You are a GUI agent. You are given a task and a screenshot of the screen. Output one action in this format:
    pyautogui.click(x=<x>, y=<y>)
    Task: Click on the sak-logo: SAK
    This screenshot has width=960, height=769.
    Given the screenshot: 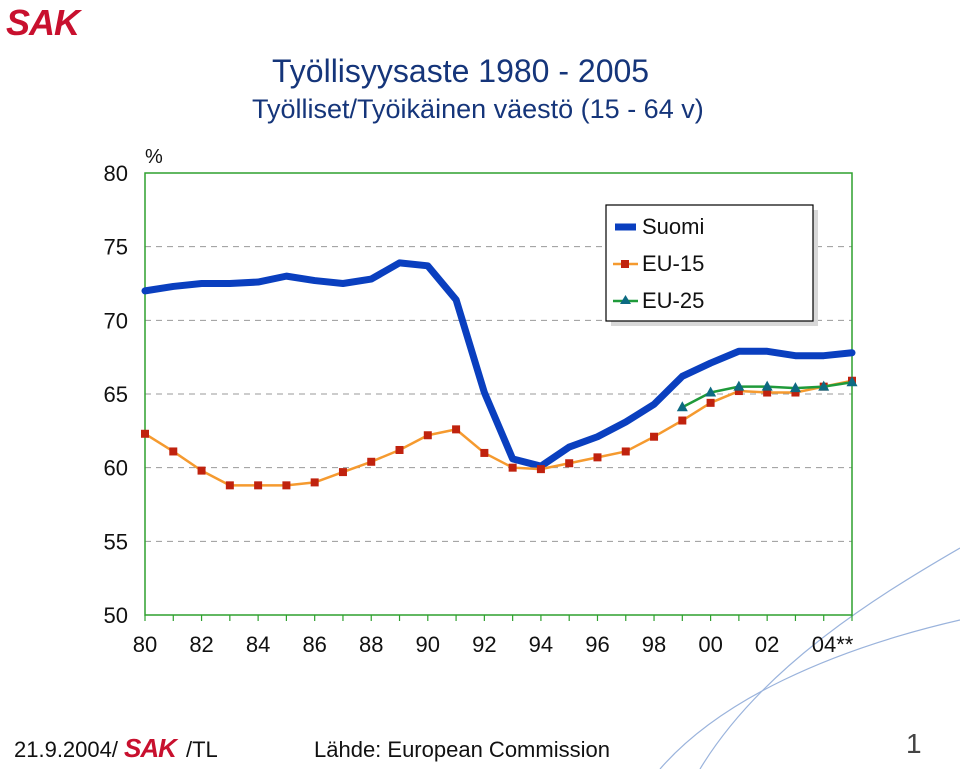 What is the action you would take?
    pyautogui.click(x=43, y=22)
    